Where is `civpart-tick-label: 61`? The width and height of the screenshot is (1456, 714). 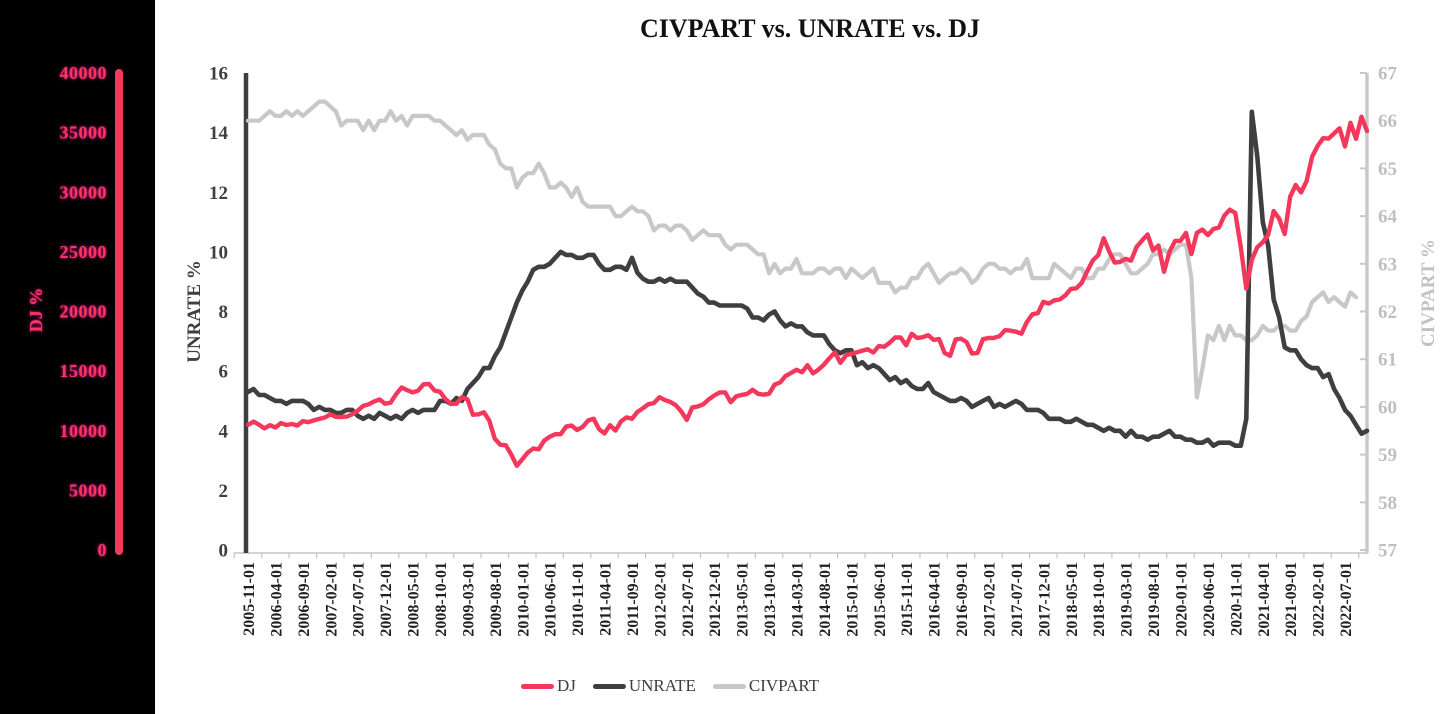 civpart-tick-label: 61 is located at coordinates (1387, 360).